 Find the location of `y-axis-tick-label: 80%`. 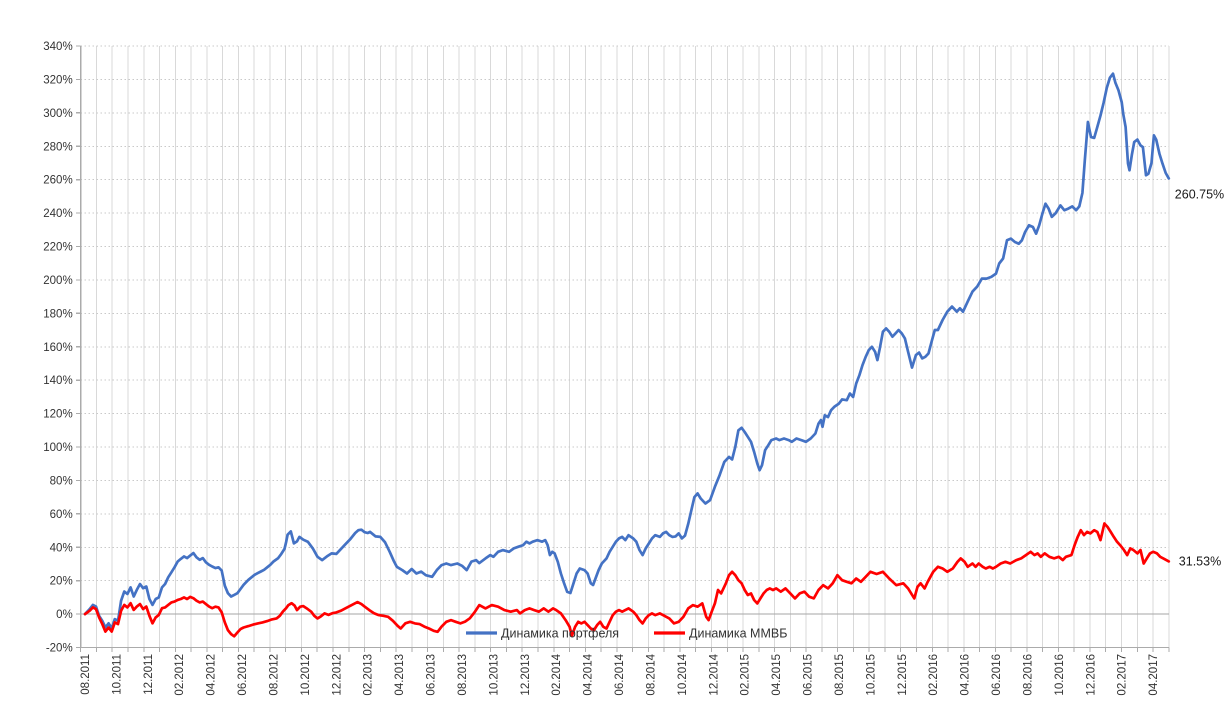

y-axis-tick-label: 80% is located at coordinates (61, 481).